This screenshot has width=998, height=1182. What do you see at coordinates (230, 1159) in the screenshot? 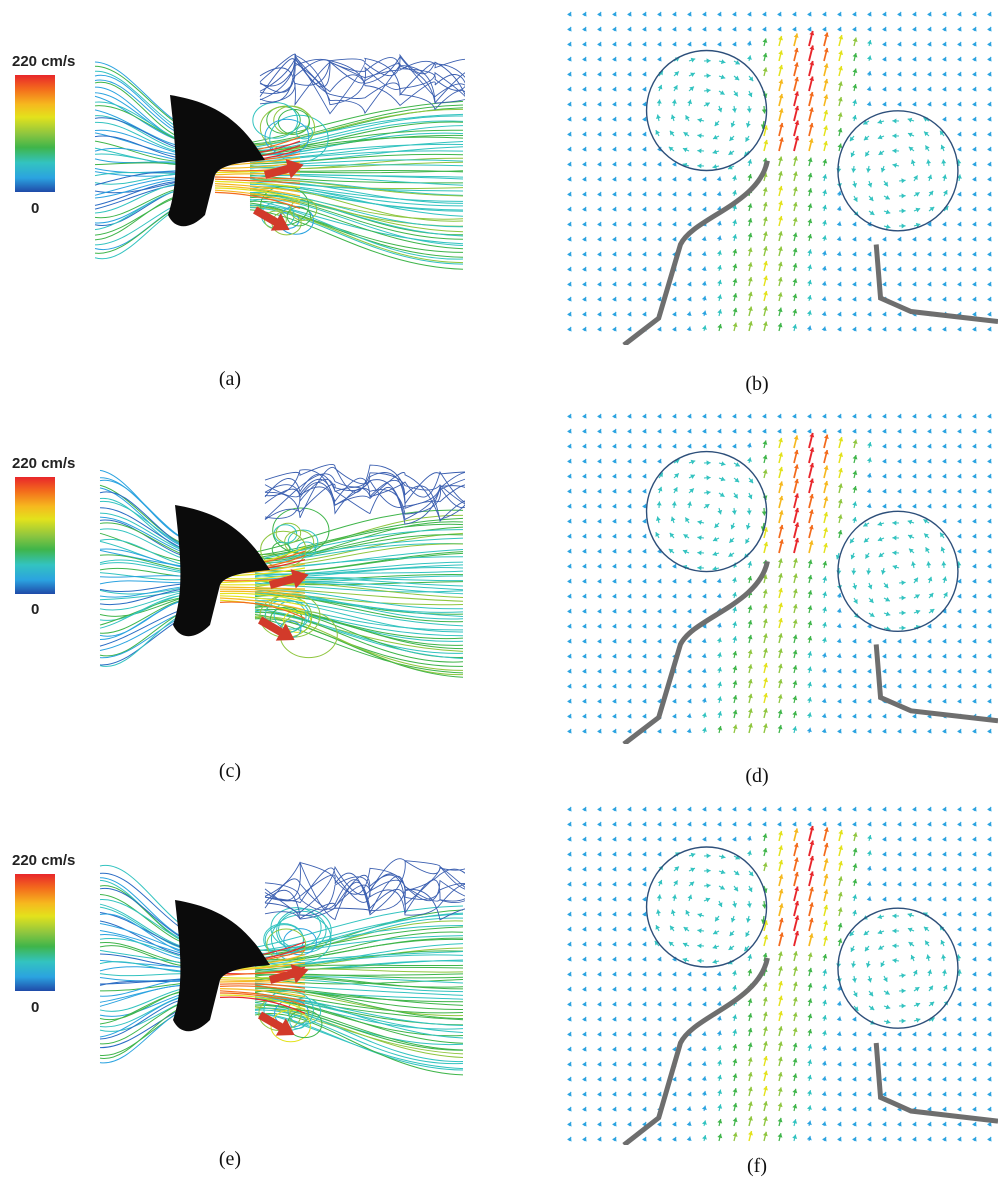
I see `caption-e: (e)` at bounding box center [230, 1159].